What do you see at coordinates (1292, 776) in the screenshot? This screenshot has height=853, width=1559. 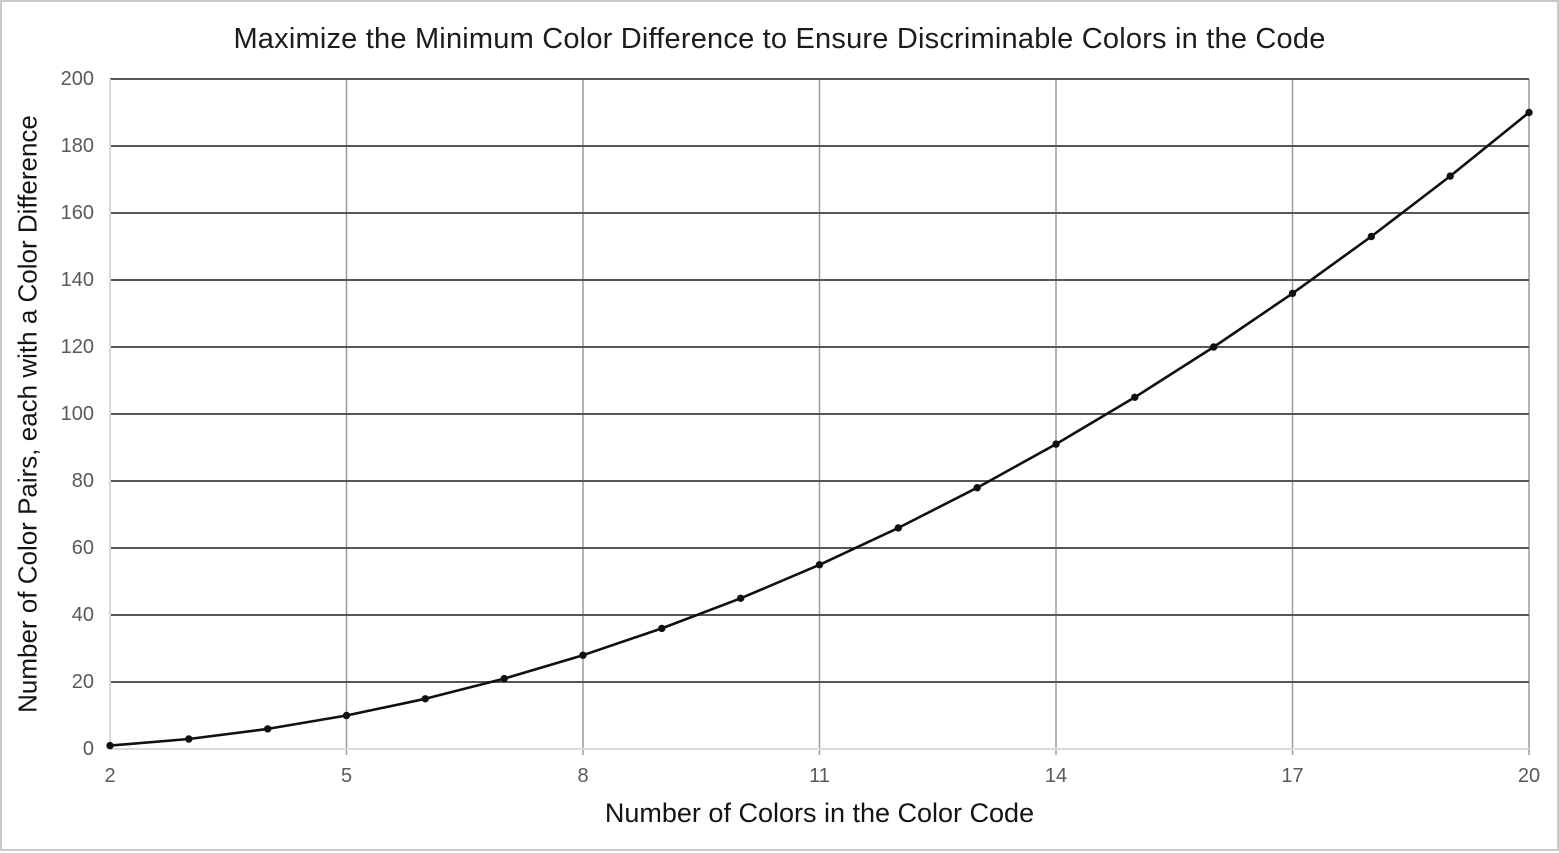 I see `x-tick-label: 17` at bounding box center [1292, 776].